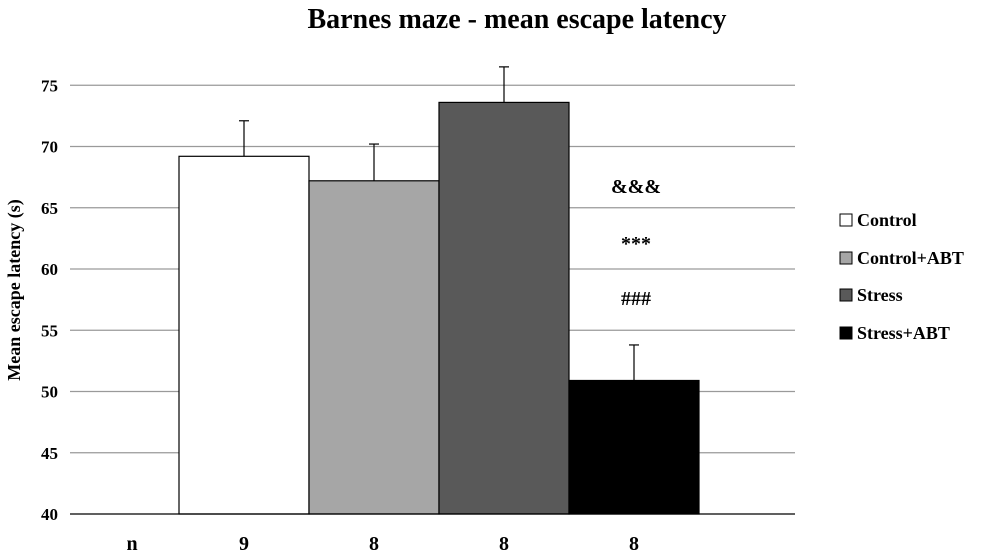 Image resolution: width=1000 pixels, height=556 pixels. What do you see at coordinates (49, 392) in the screenshot?
I see `y-tick-label: 50` at bounding box center [49, 392].